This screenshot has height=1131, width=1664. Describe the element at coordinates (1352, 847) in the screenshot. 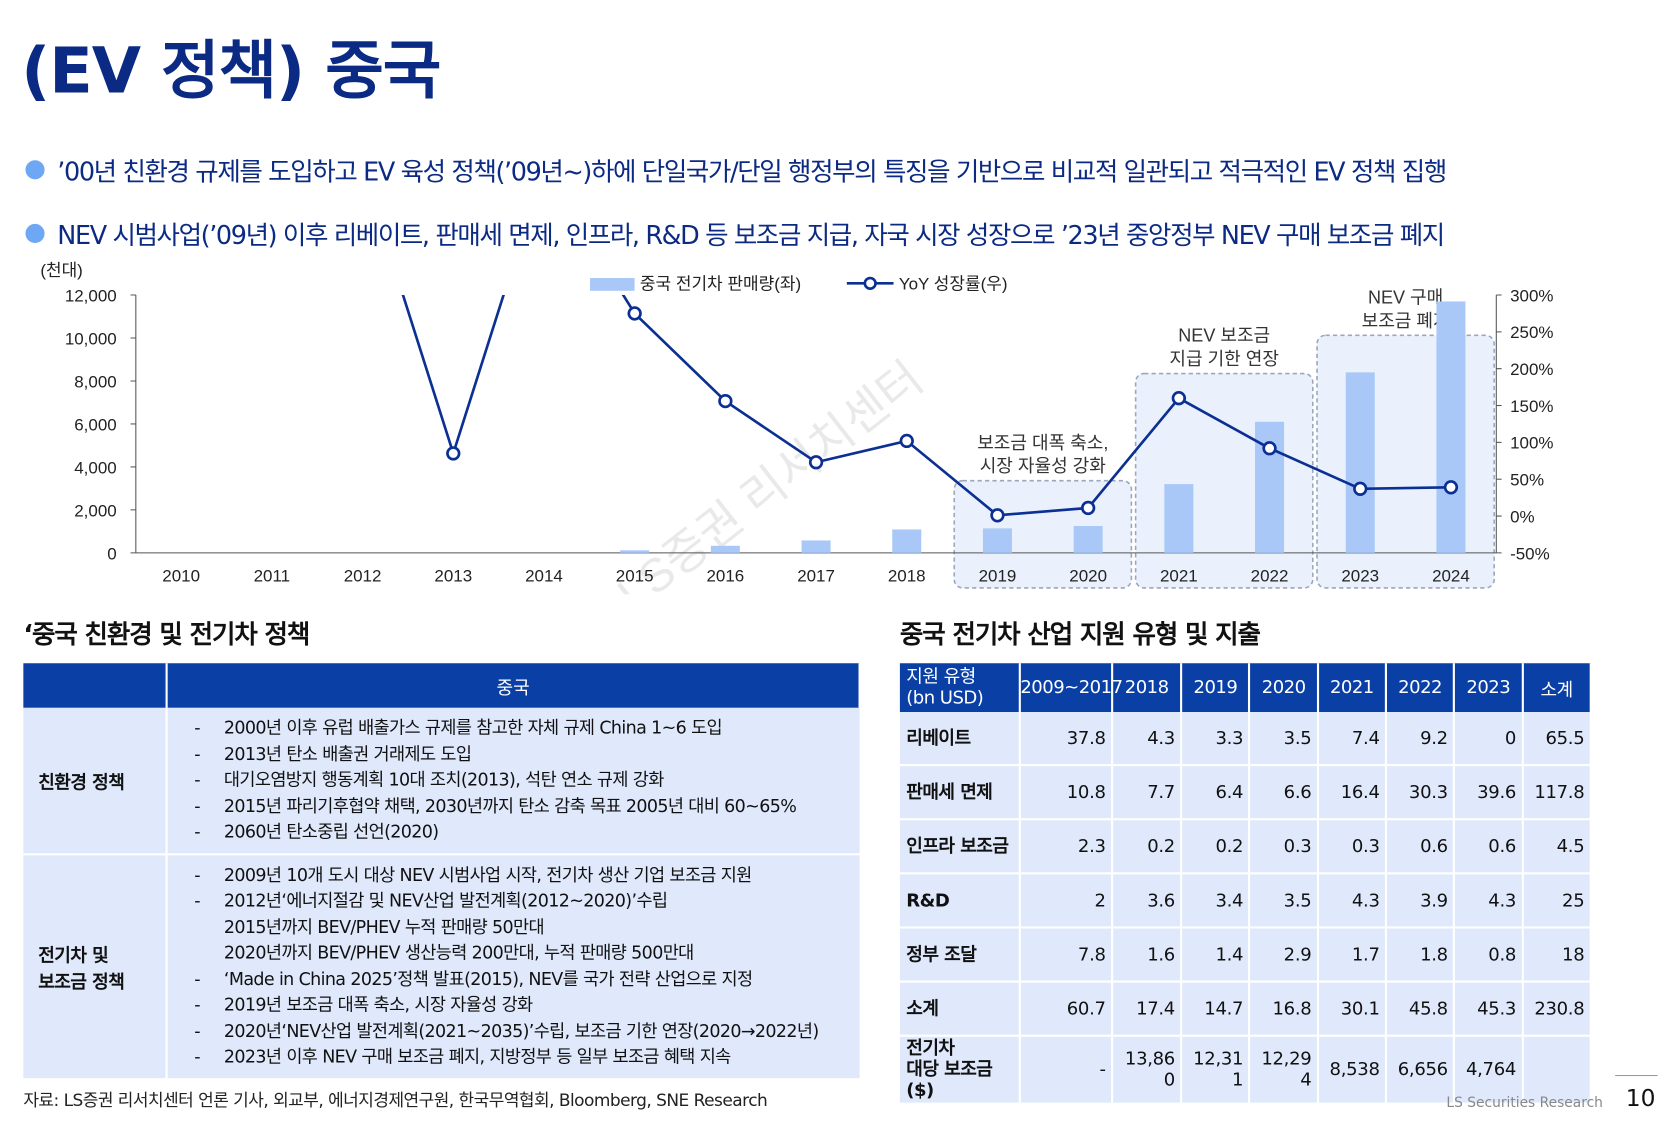

I see `subsidy-cell: 0.3` at that location.